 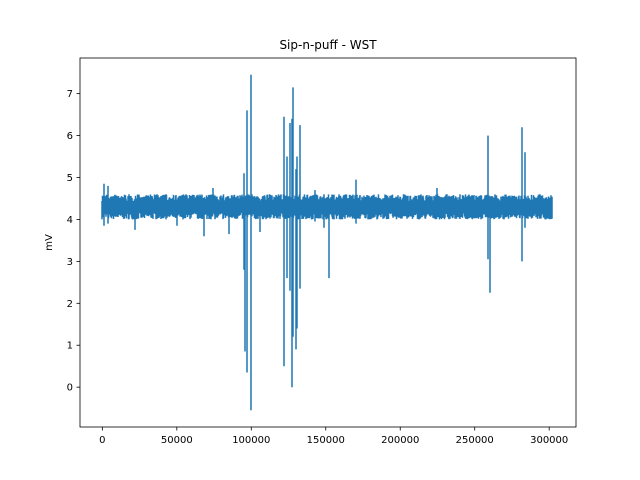 What do you see at coordinates (475, 440) in the screenshot?
I see `x-tick-label: 250000` at bounding box center [475, 440].